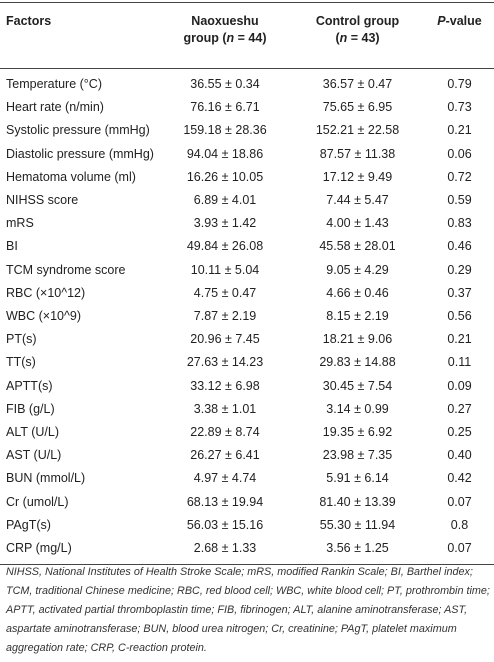  I want to click on factor-cell: Cr (umol/L), so click(37, 501).